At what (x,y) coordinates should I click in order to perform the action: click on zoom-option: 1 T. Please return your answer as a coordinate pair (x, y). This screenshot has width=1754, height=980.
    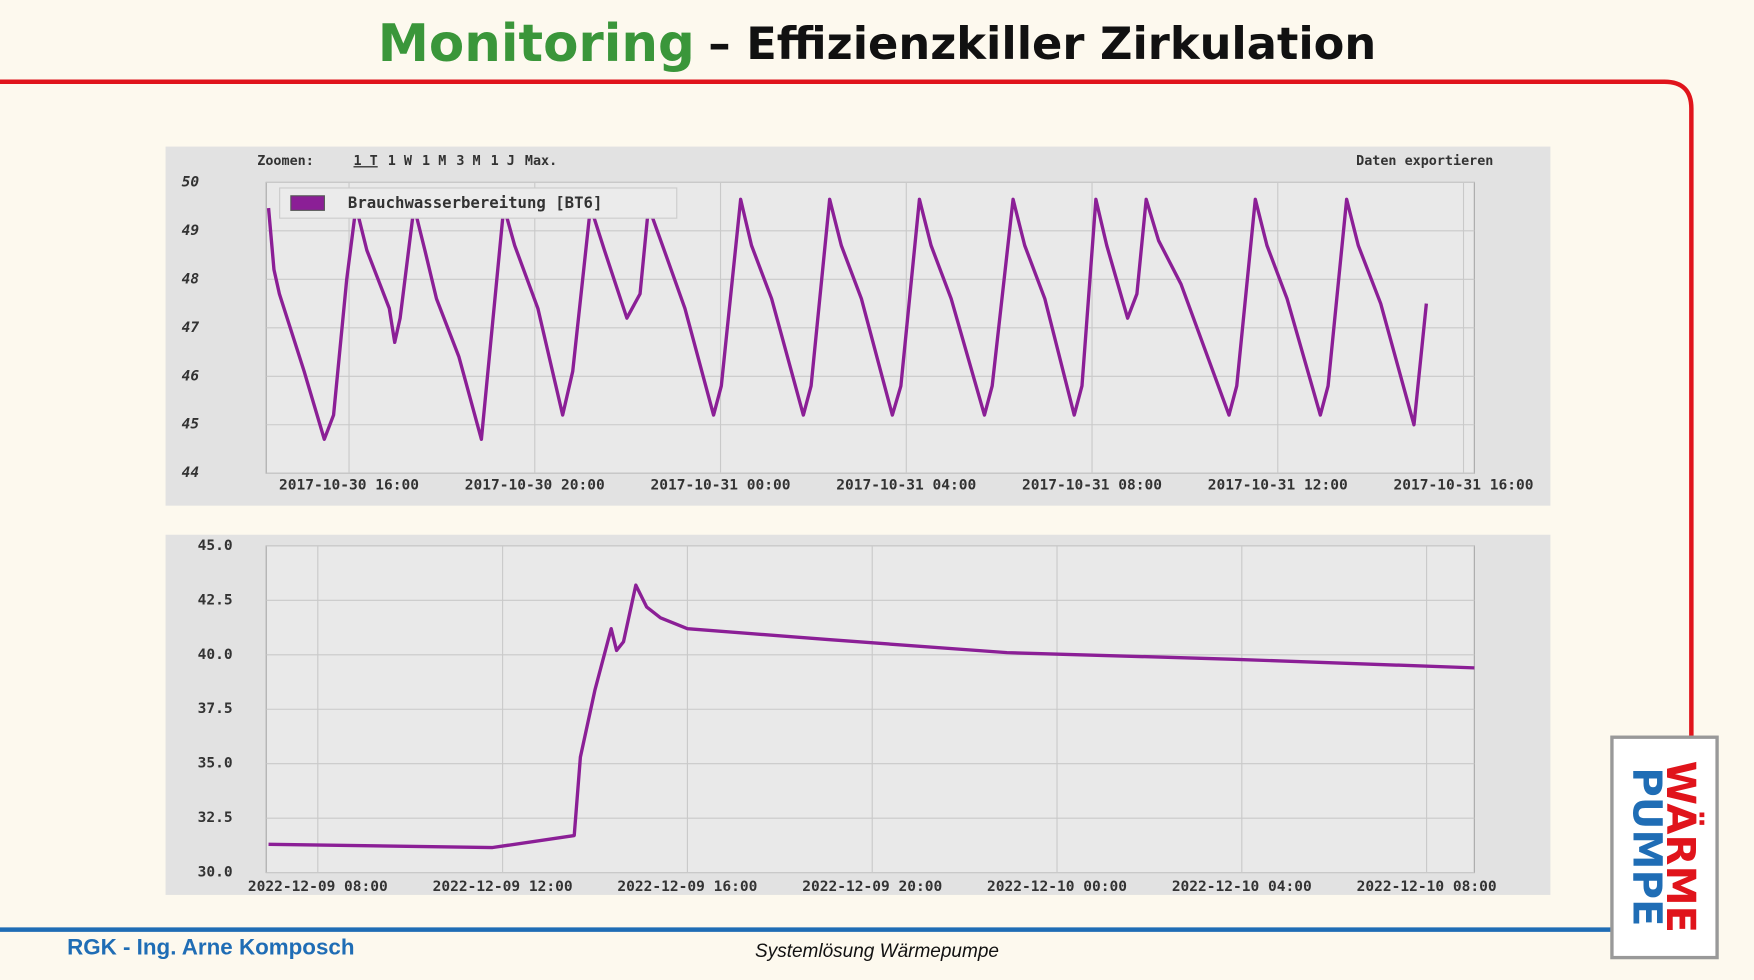
    Looking at the image, I should click on (365, 161).